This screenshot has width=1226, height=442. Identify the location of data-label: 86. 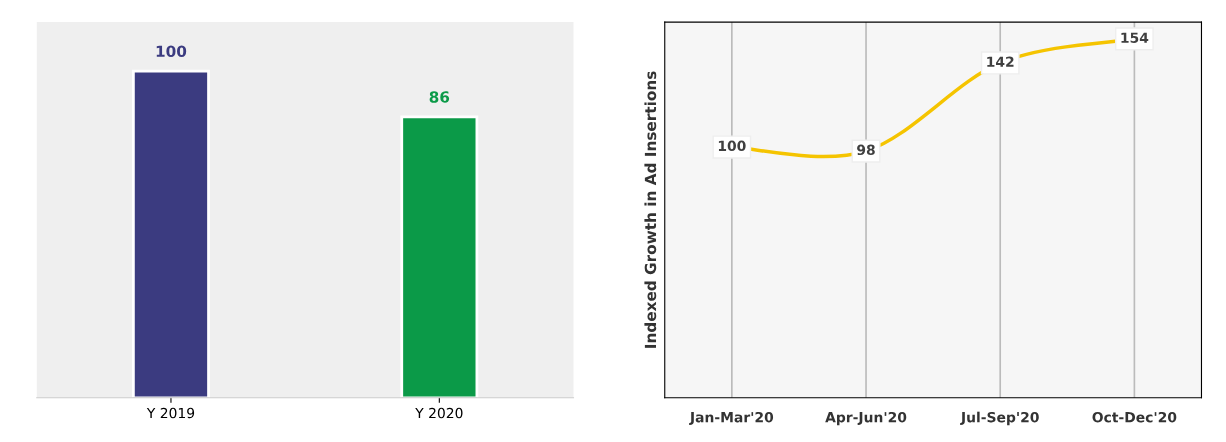
(439, 97).